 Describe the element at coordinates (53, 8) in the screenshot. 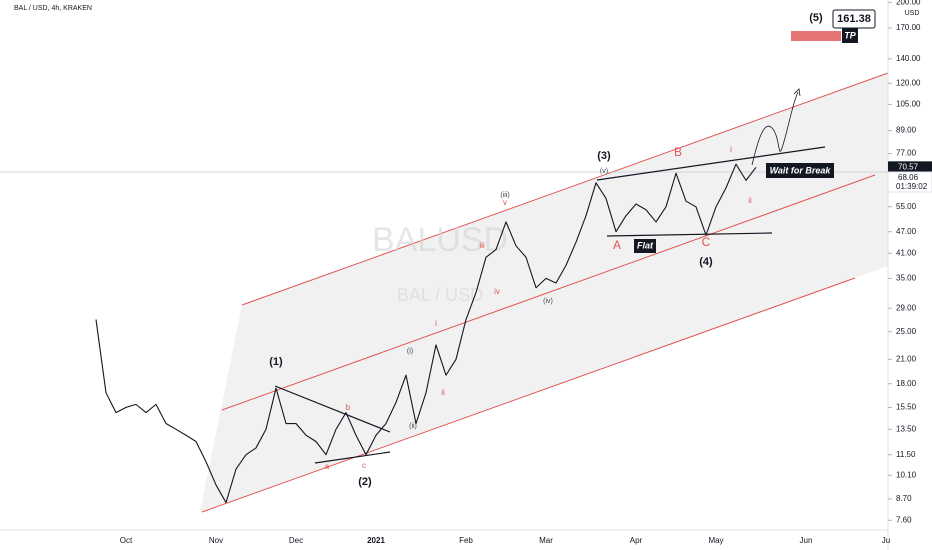

I see `chart-title: BAL / USD, 4h, KRAKEN` at that location.